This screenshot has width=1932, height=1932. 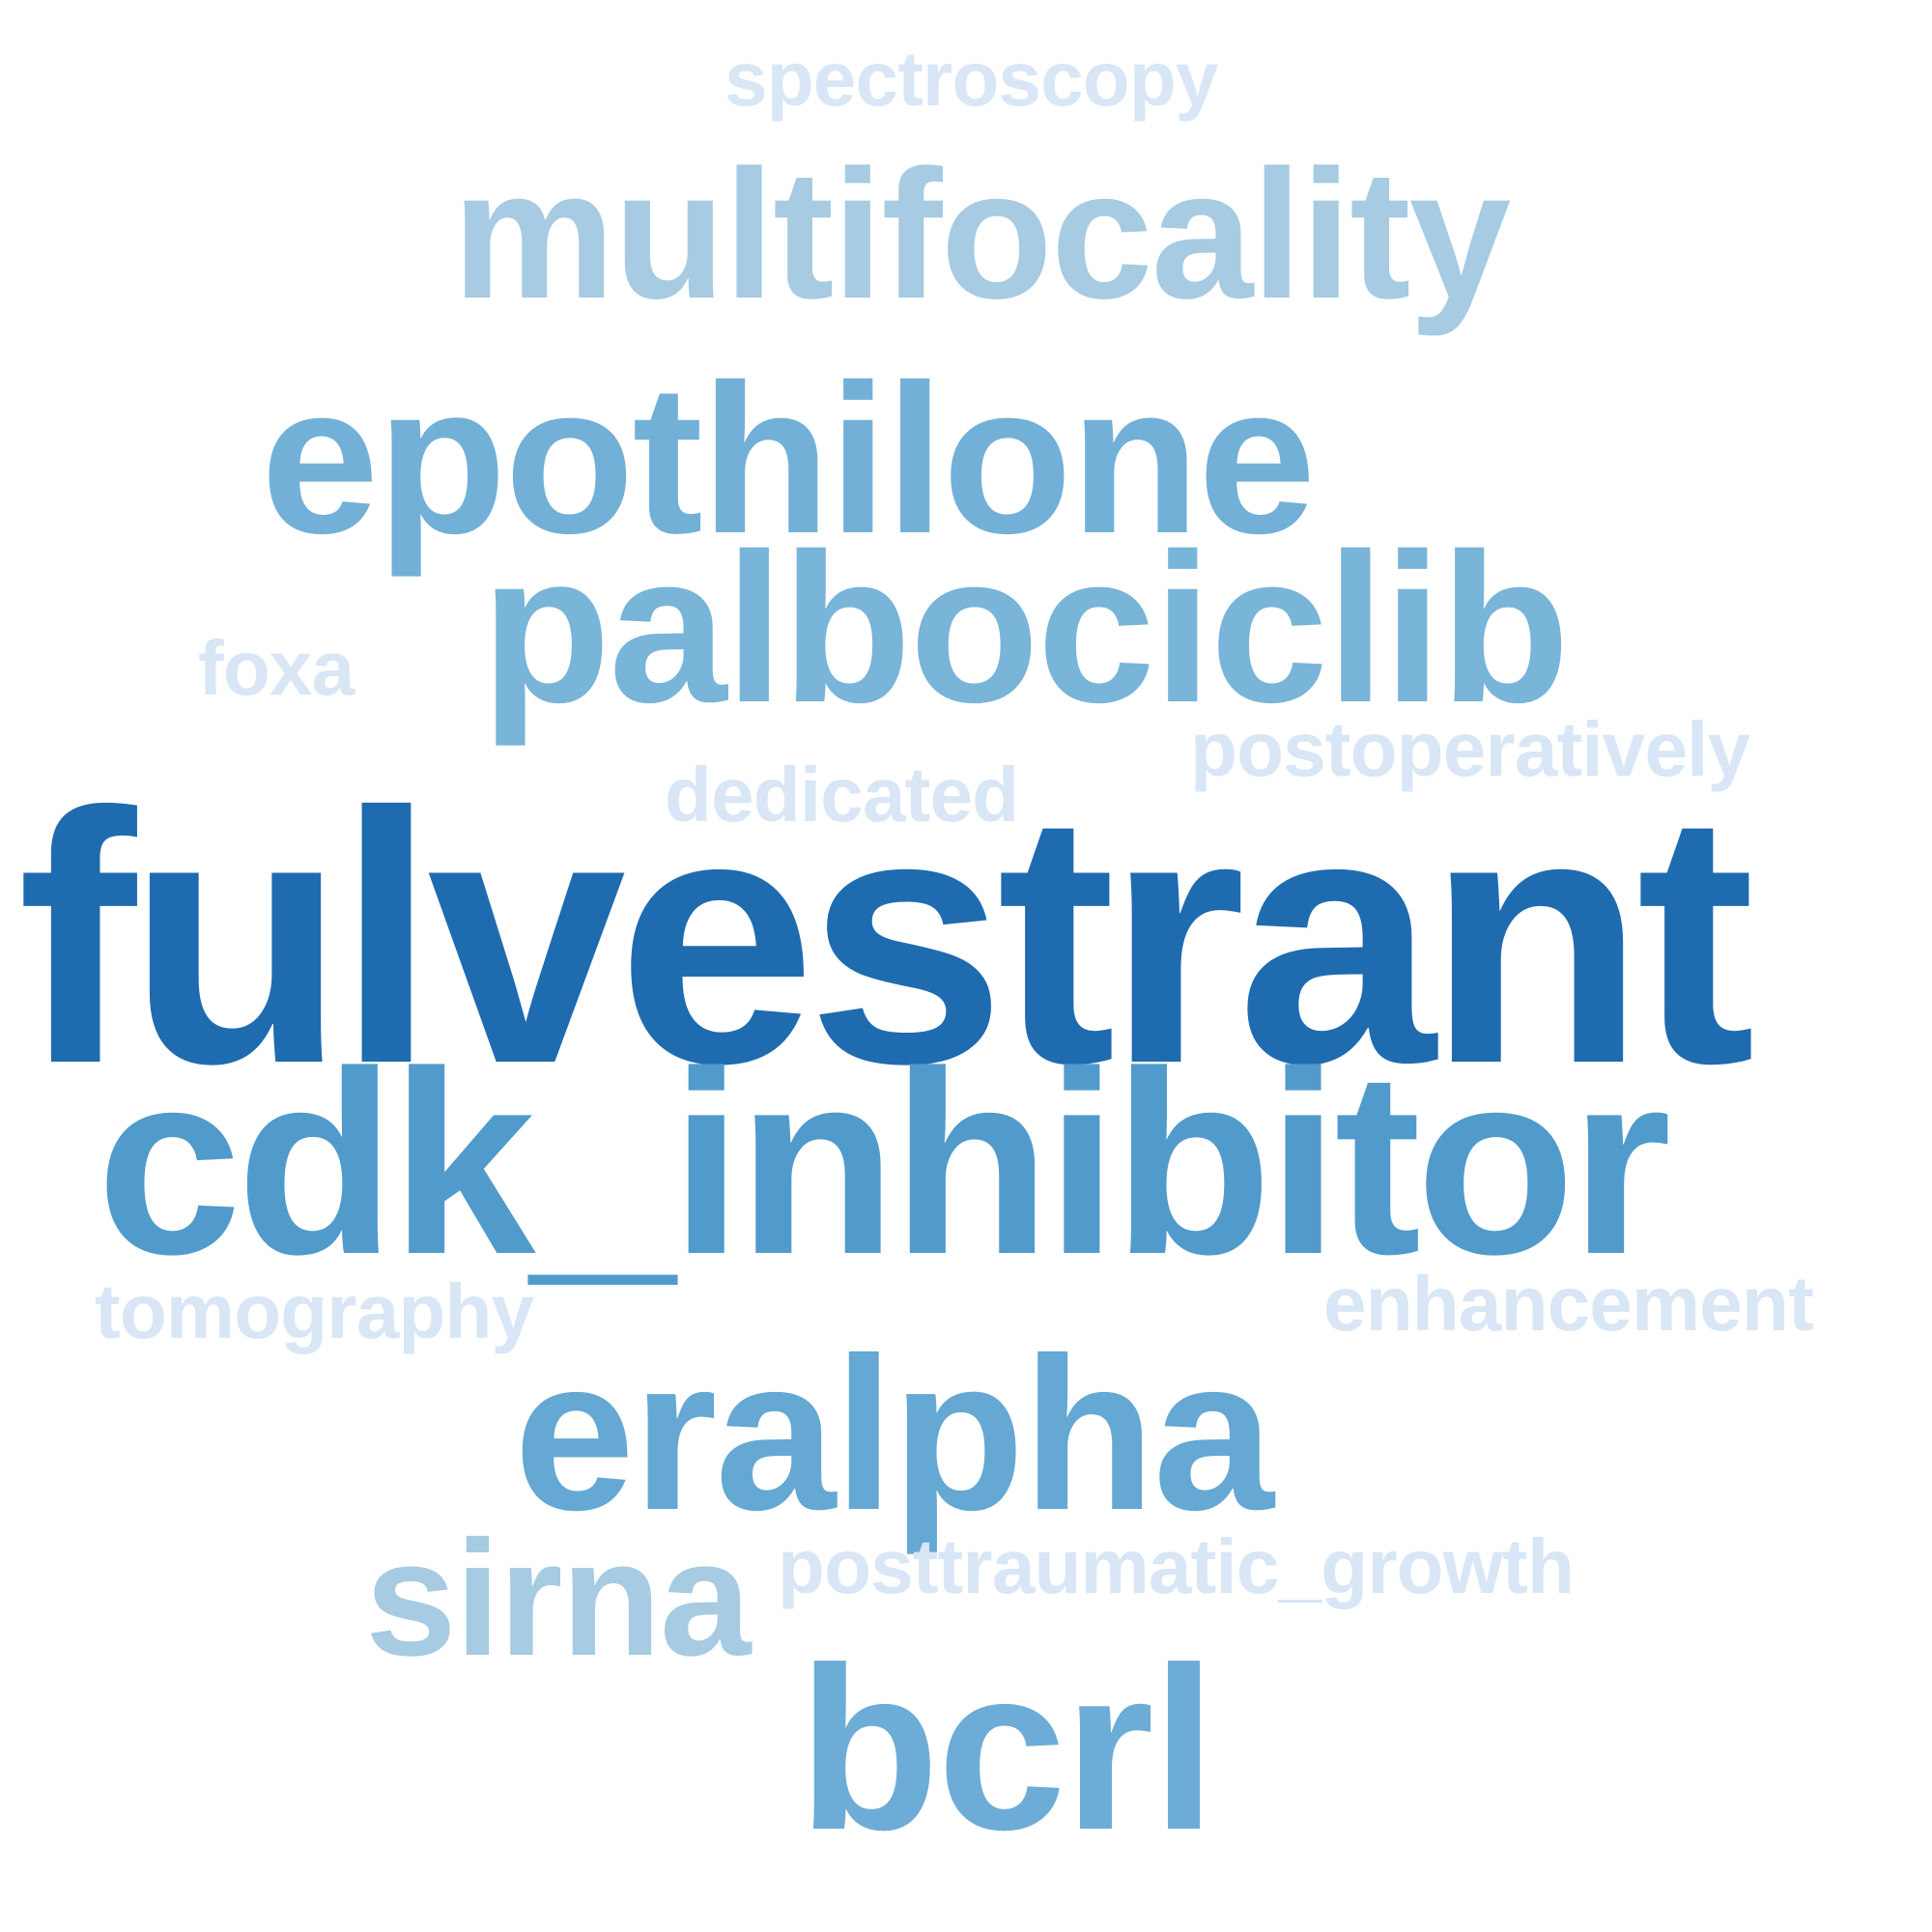 What do you see at coordinates (788, 459) in the screenshot?
I see `word-epothilone: epothilone` at bounding box center [788, 459].